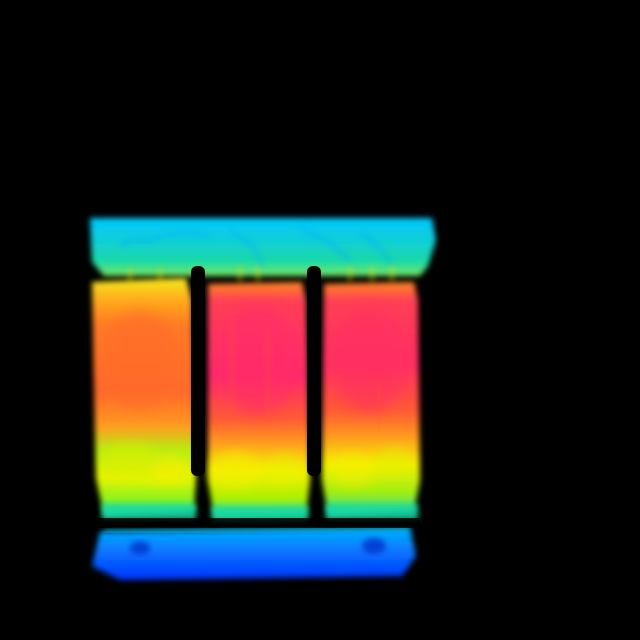  What do you see at coordinates (261, 275) in the screenshot?
I see `coil-lead-wires` at bounding box center [261, 275].